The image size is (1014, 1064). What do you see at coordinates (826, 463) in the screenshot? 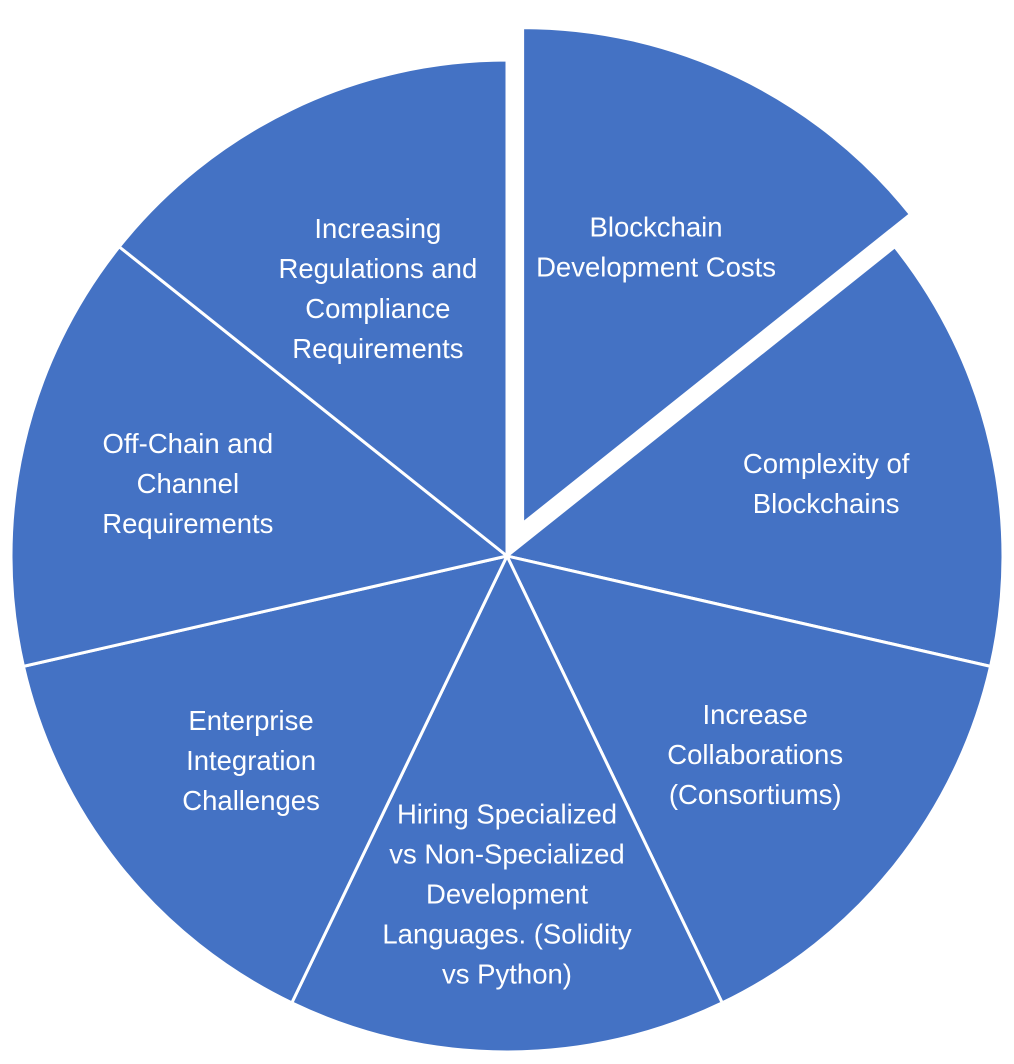
I see `label-line: Complexity of` at bounding box center [826, 463].